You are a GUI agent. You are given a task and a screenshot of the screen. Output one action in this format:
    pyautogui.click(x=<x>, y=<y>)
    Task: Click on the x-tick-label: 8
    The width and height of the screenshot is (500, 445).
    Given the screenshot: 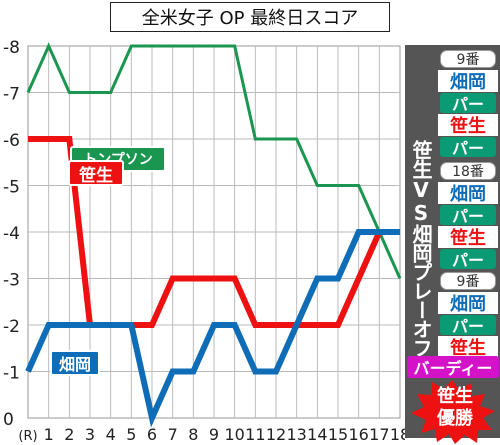 What is the action you would take?
    pyautogui.click(x=193, y=434)
    